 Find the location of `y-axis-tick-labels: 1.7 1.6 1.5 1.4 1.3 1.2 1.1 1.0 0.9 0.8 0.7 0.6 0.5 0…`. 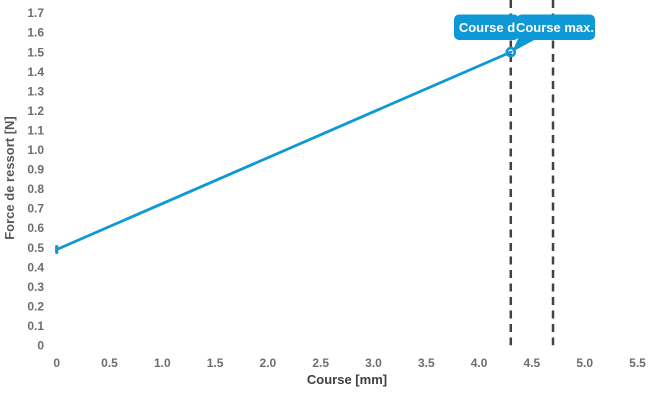

y-axis-tick-labels: 1.7 1.6 1.5 1.4 1.3 1.2 1.1 1.0 0.9 0.8 0.7 0.6 0.5 0… is located at coordinates (35, 179).